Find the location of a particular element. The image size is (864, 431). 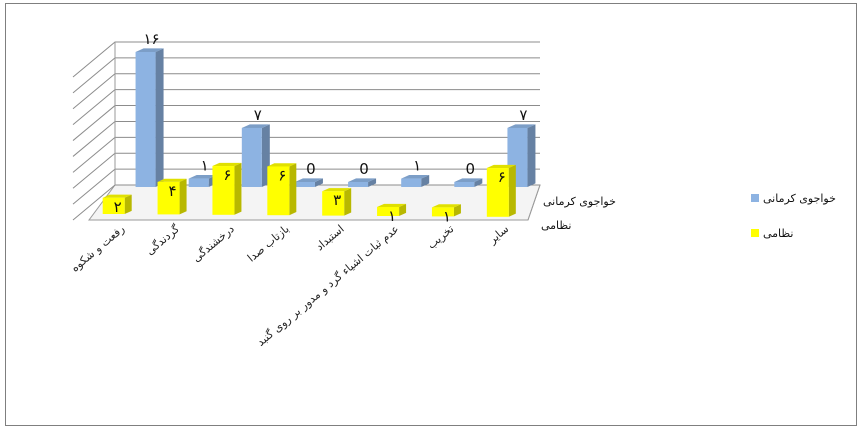

legend-label-0: خواجوی کرمانی is located at coordinates (799, 198).